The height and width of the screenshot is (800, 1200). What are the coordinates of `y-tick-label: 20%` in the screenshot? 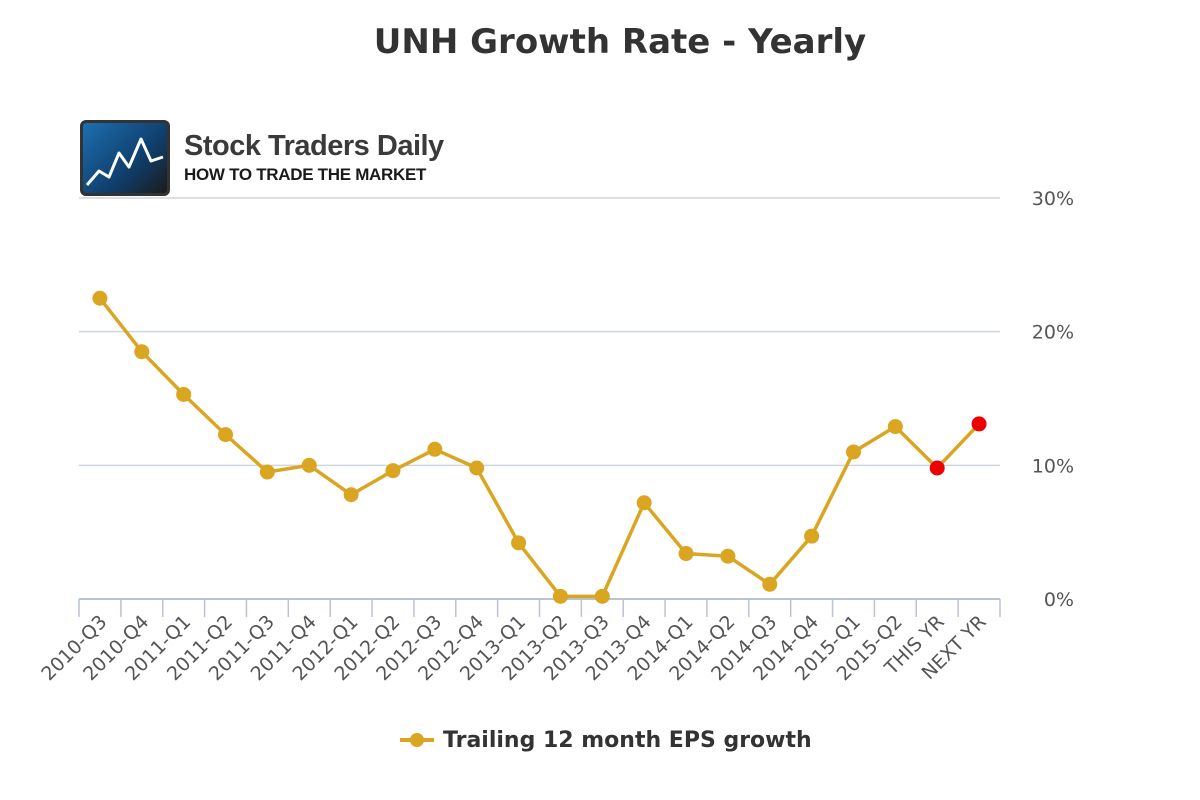 It's located at (1053, 333).